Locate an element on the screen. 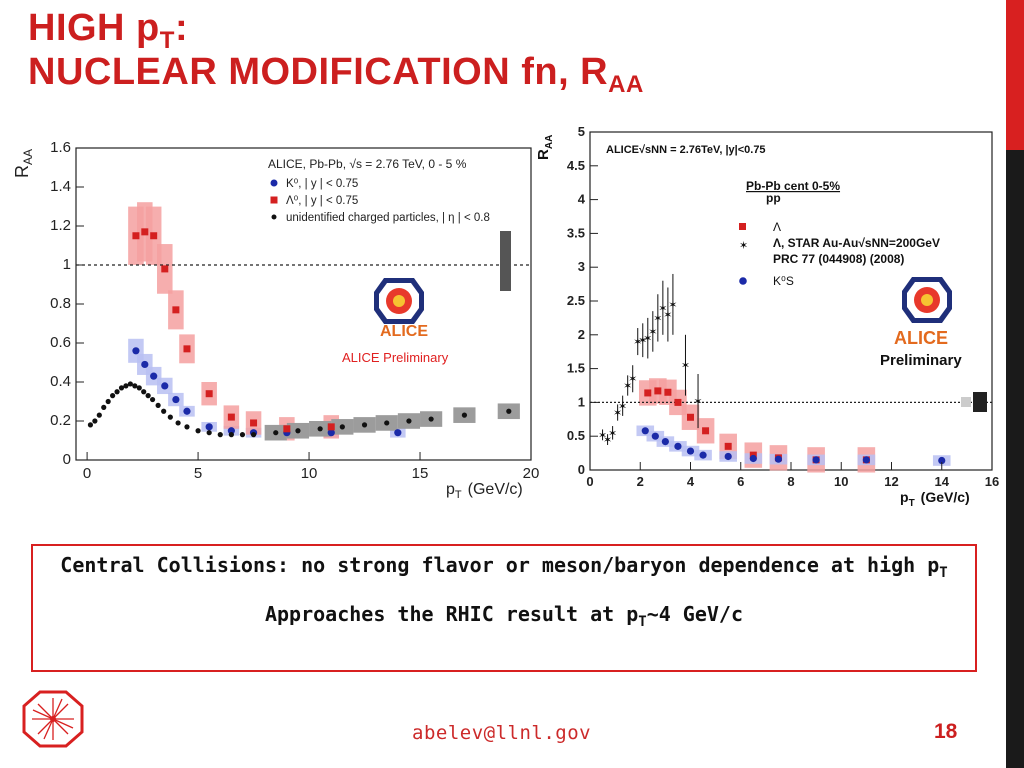 This screenshot has height=768, width=1024. r-xtick-label-3: 6 is located at coordinates (740, 481).